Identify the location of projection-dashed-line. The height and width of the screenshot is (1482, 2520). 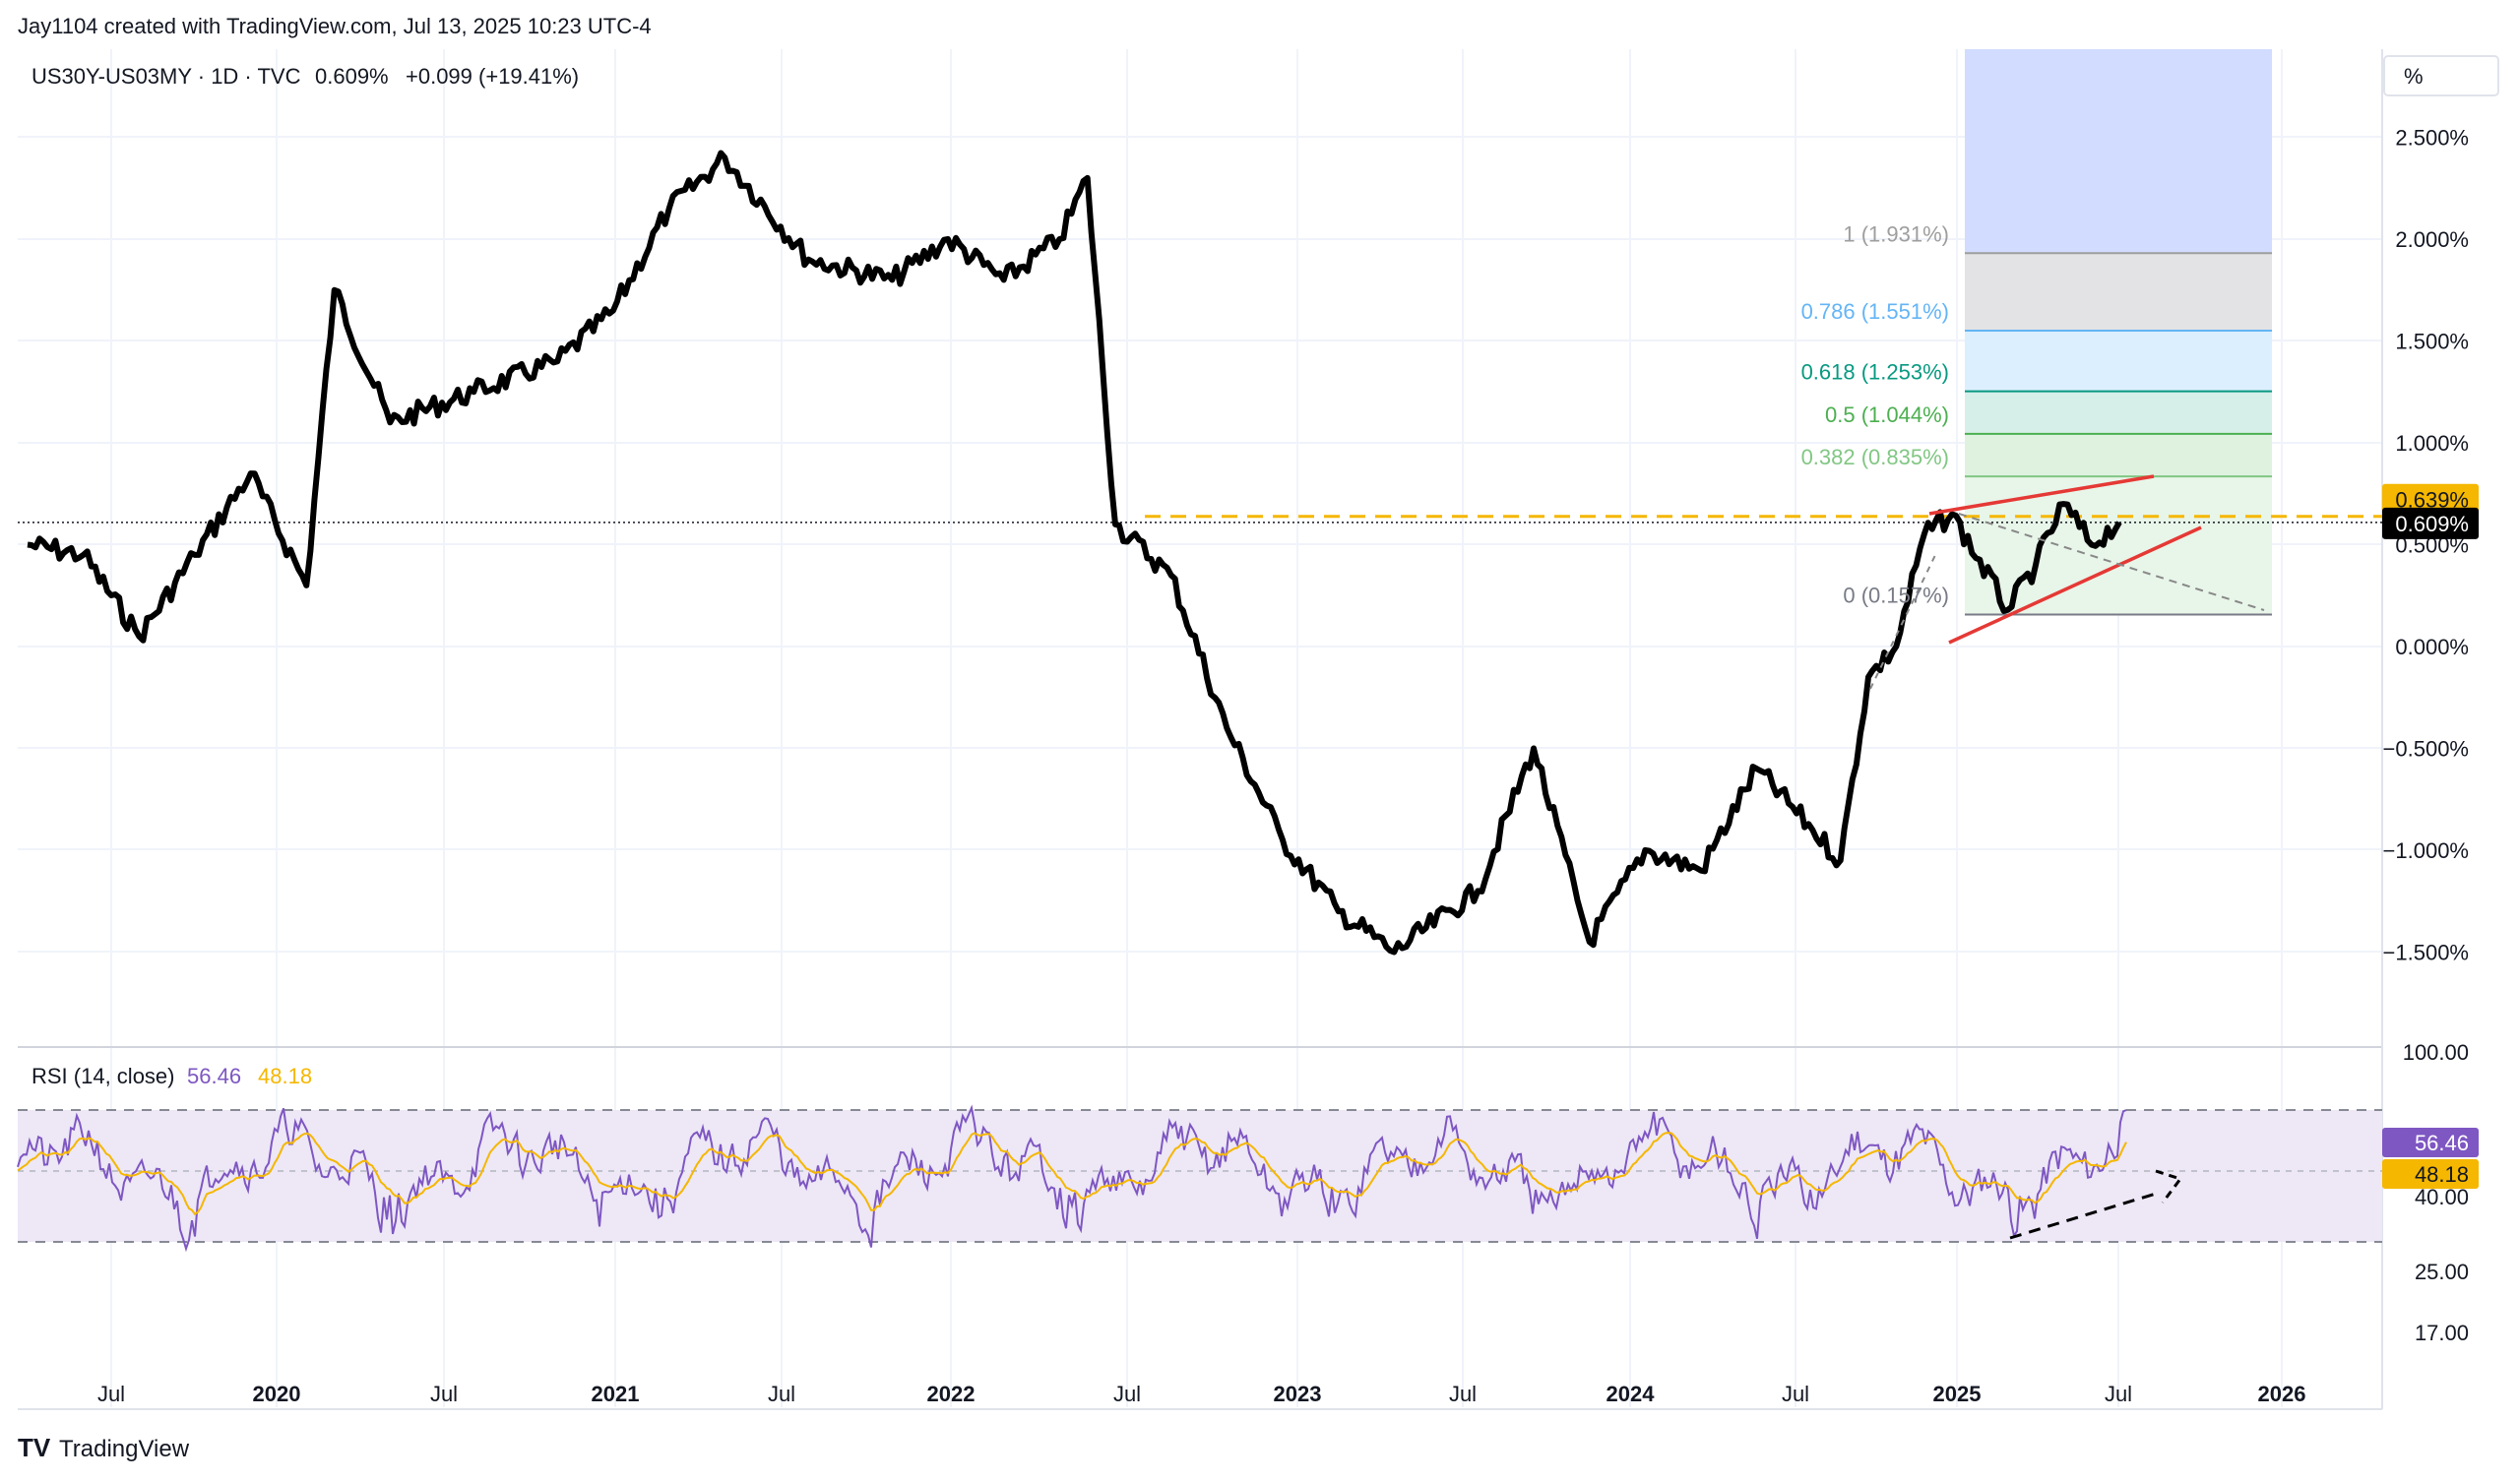
(2111, 562).